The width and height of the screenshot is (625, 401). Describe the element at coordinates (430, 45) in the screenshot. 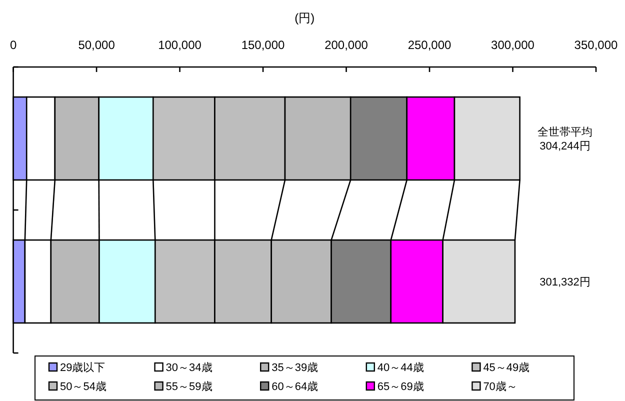

I see `x-tick-label: 250,000` at that location.